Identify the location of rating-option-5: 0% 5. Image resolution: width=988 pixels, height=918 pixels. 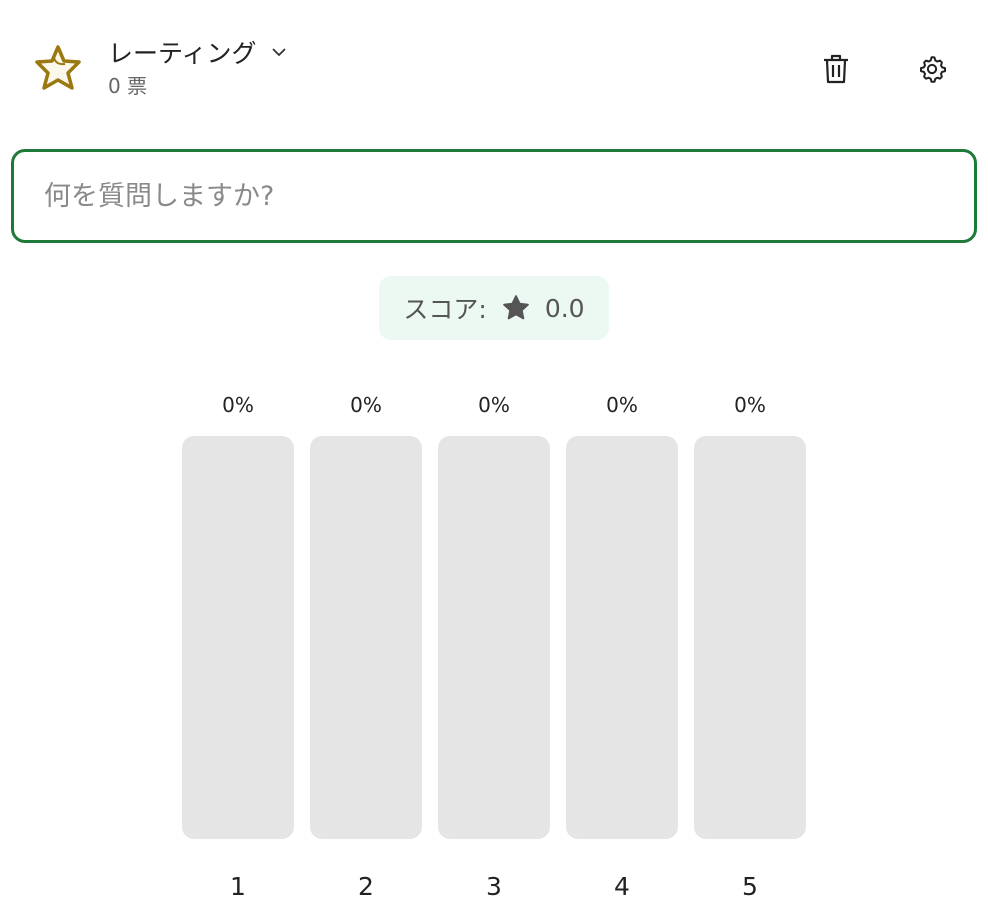
(750, 645).